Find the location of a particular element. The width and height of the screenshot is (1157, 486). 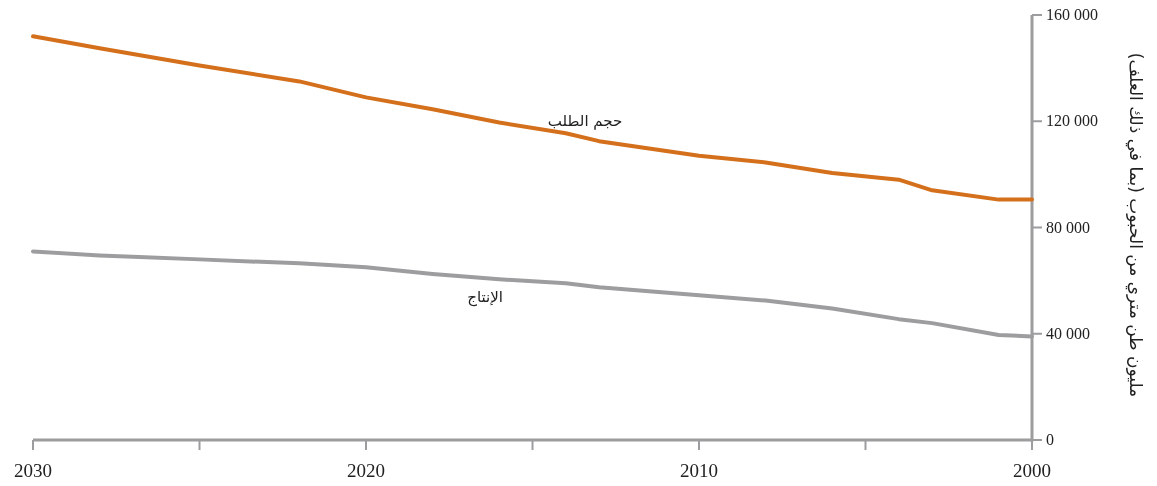

y-tick-label: 0 is located at coordinates (1050, 439).